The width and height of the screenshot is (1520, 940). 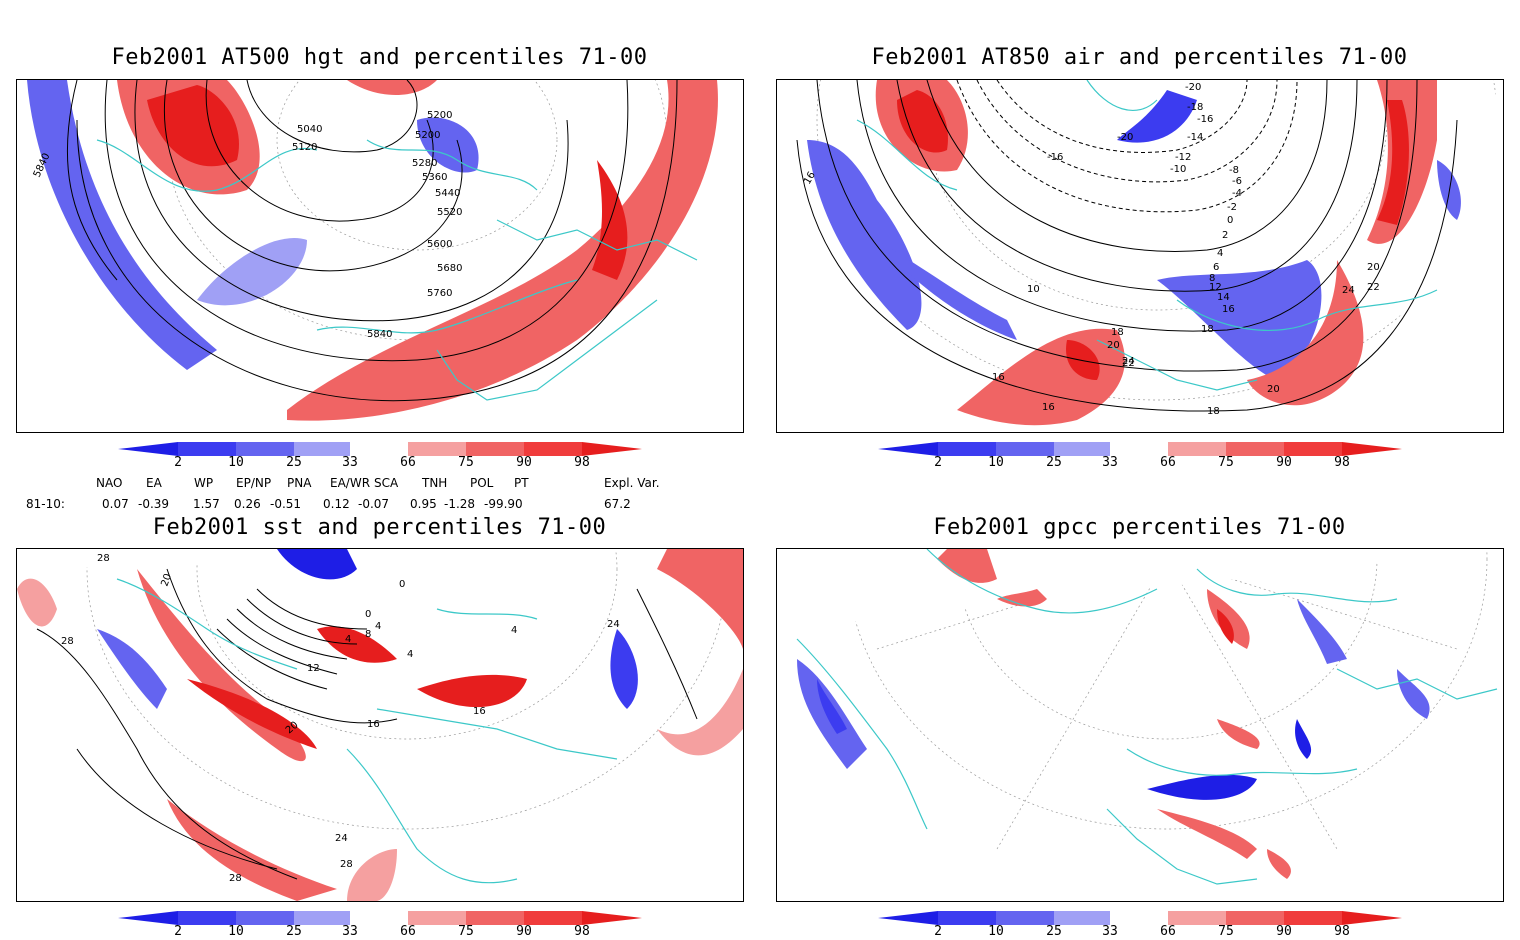 What do you see at coordinates (350, 483) in the screenshot?
I see `index-name: EA/WR` at bounding box center [350, 483].